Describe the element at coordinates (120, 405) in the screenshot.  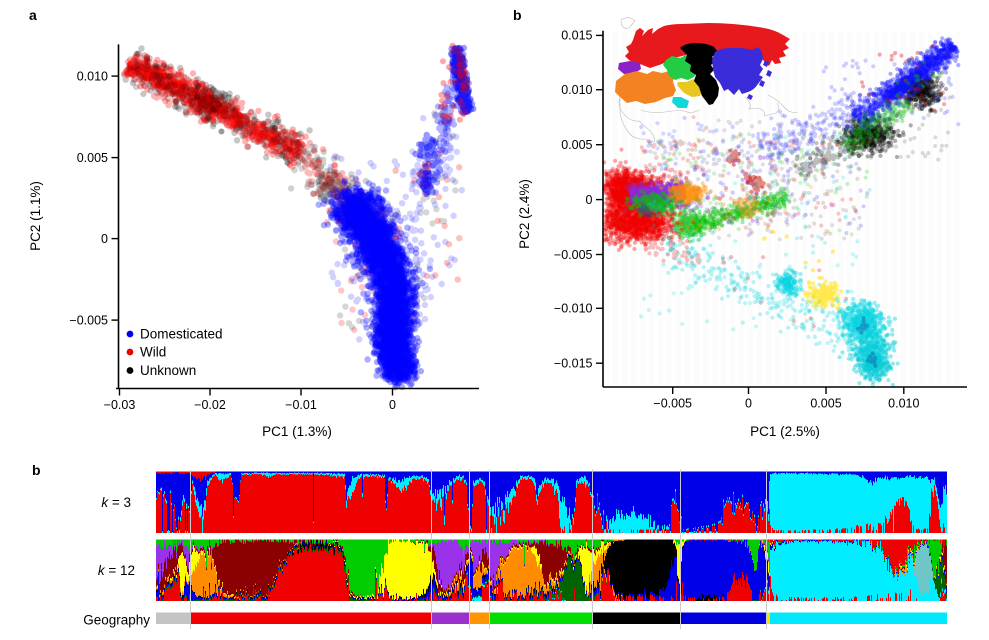
I see `svg-text: −0.03` at that location.